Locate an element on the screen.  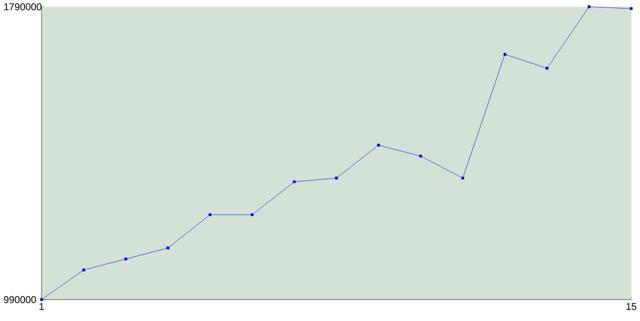
x-tick-label: 15 is located at coordinates (631, 306).